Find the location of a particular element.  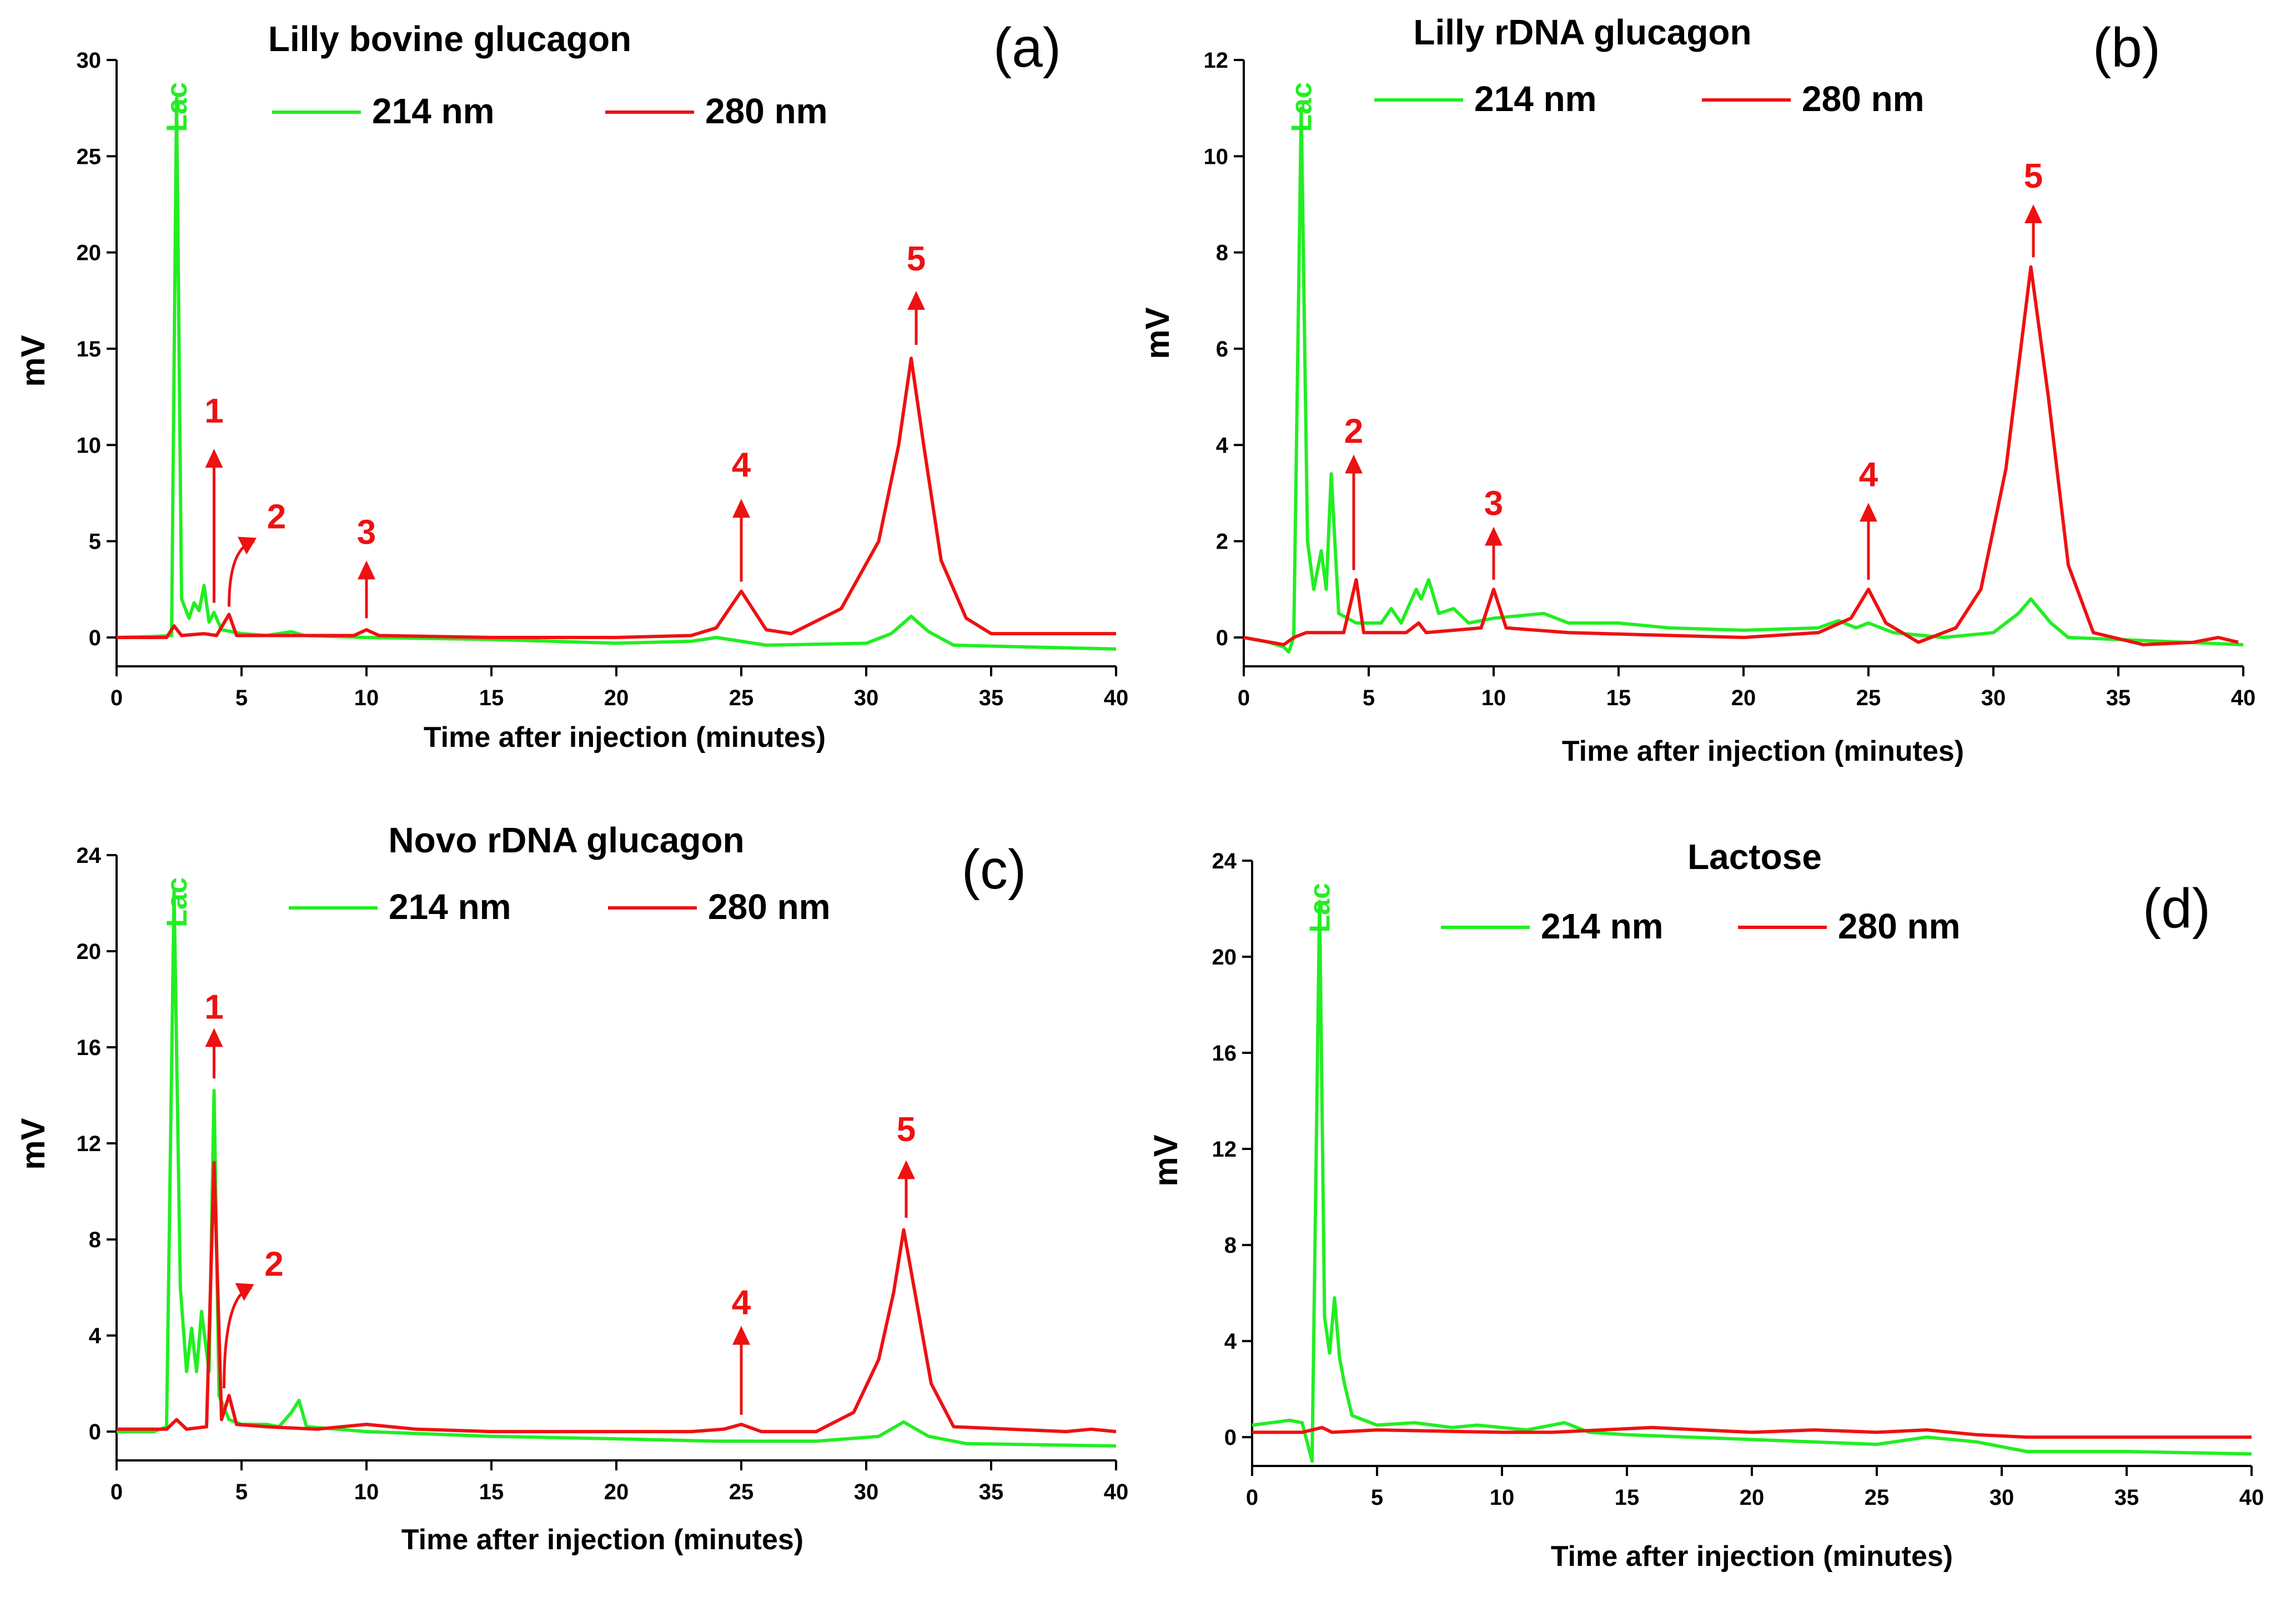

y-tick-label: 4 is located at coordinates (95, 1336).